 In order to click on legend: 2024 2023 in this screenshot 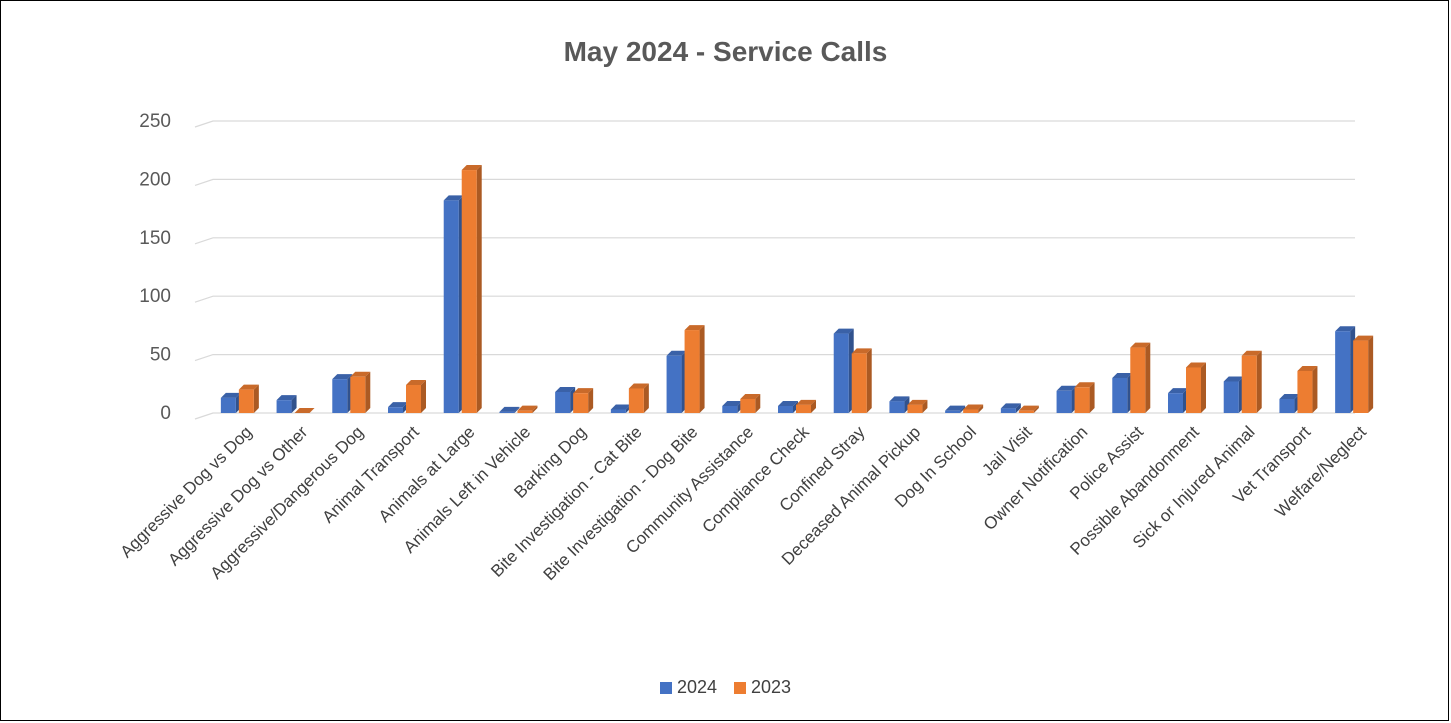, I will do `click(725, 688)`.